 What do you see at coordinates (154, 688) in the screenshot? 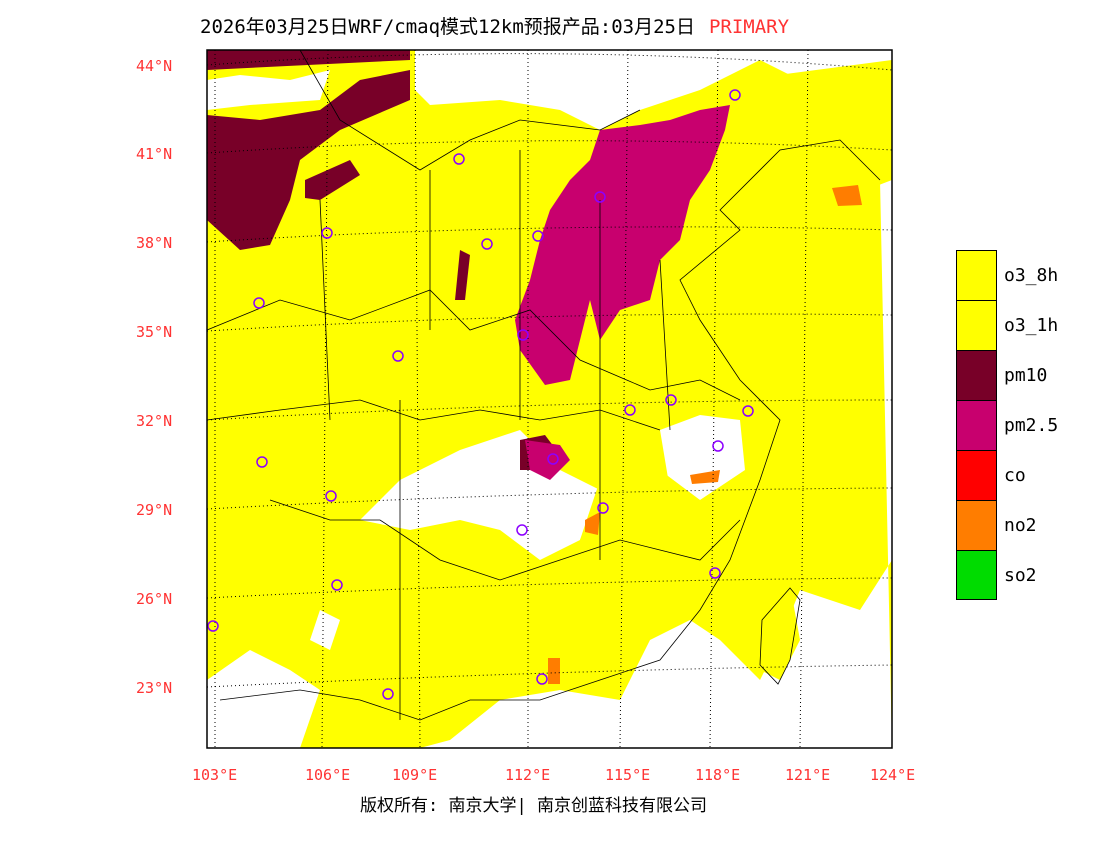
I see `lat-label: 23°N` at bounding box center [154, 688].